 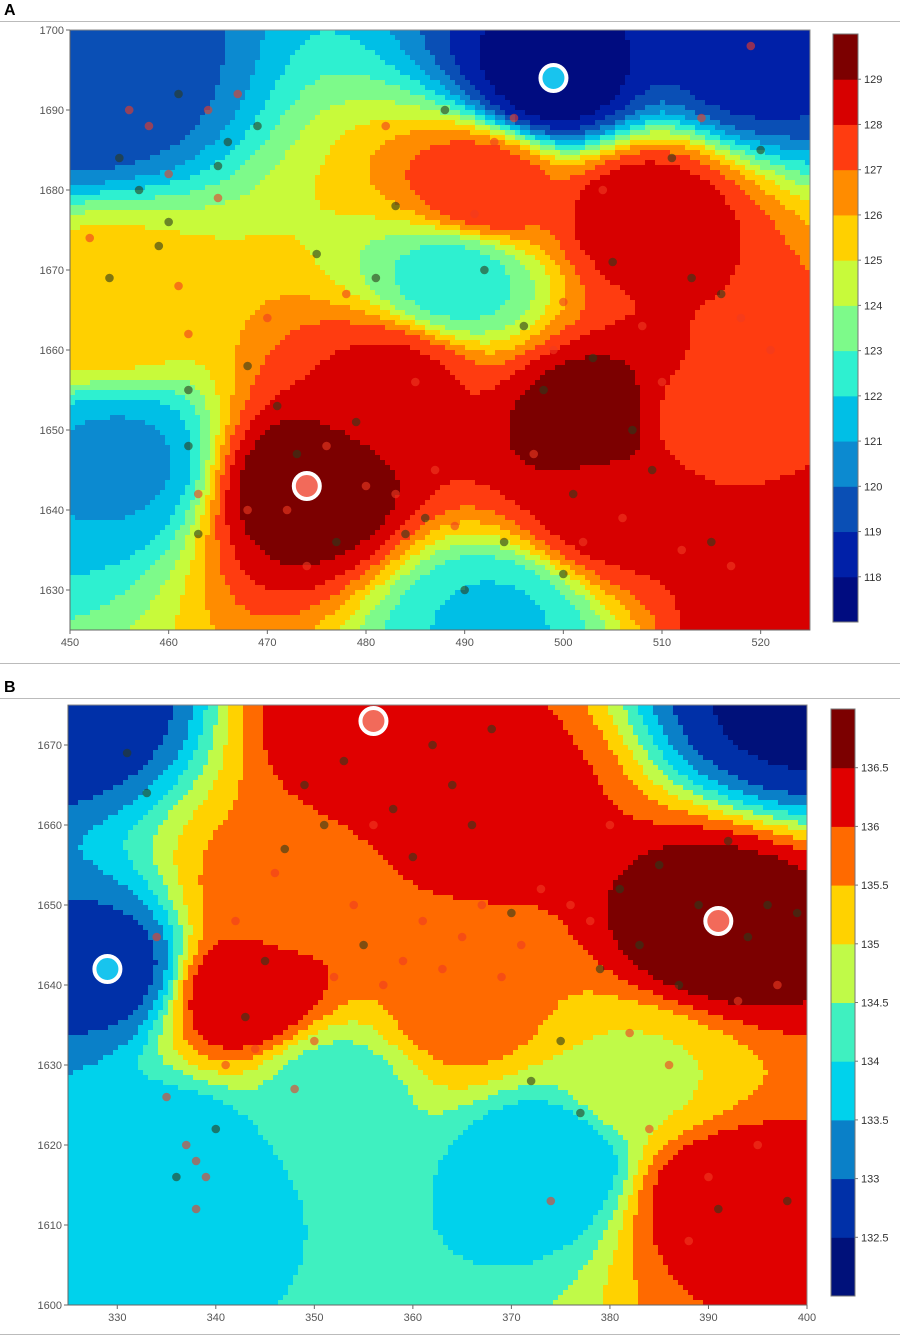 What do you see at coordinates (873, 306) in the screenshot?
I see `colorbar-label: 124` at bounding box center [873, 306].